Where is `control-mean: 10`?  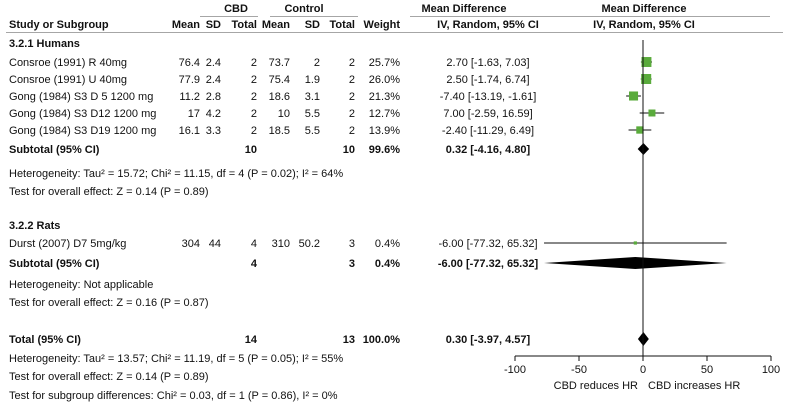
control-mean: 10 is located at coordinates (284, 114).